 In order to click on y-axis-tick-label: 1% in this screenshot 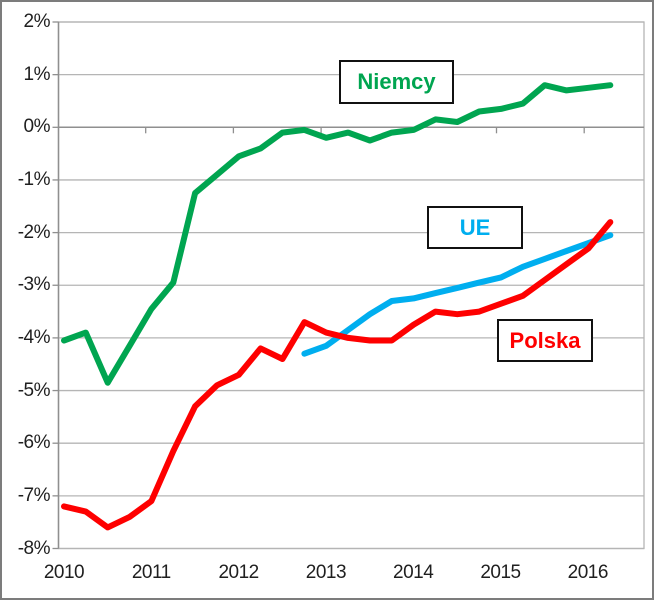, I will do `click(37, 74)`.